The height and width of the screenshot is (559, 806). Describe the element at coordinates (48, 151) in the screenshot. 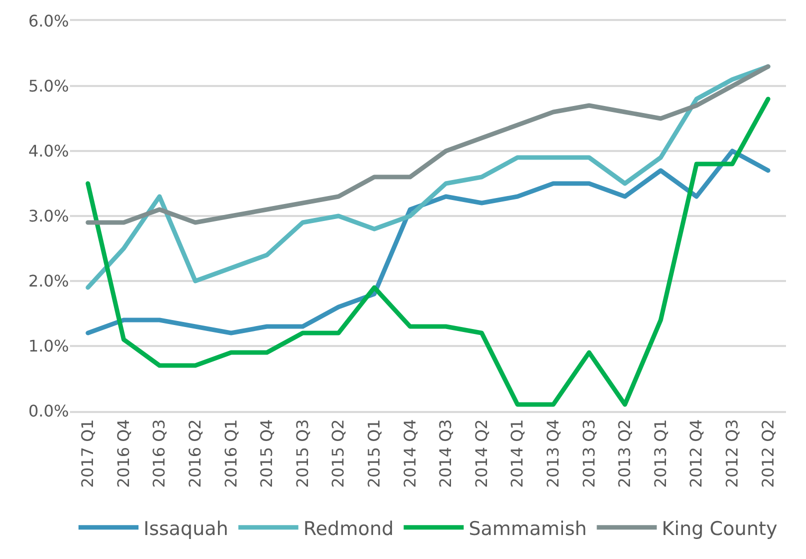

I see `y-tick-label: 4.0%` at that location.